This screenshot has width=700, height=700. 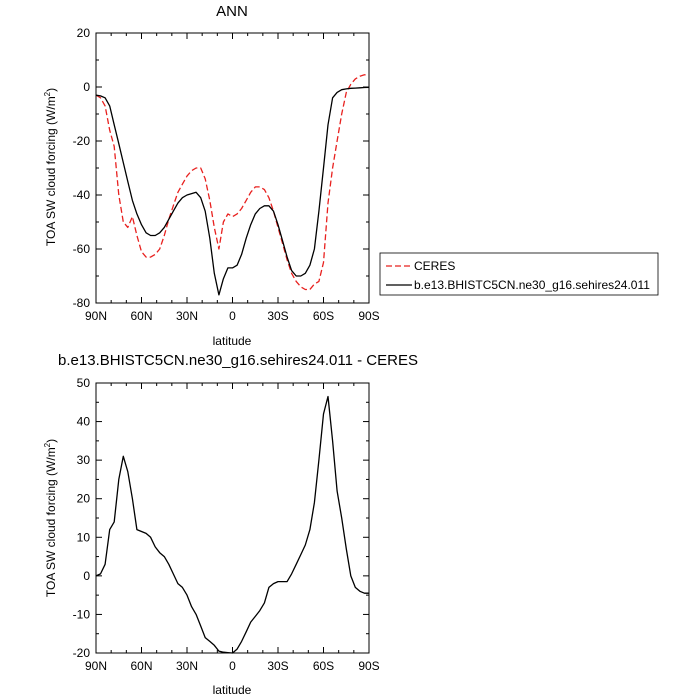 What do you see at coordinates (82, 141) in the screenshot?
I see `top-ytick-label: -20` at bounding box center [82, 141].